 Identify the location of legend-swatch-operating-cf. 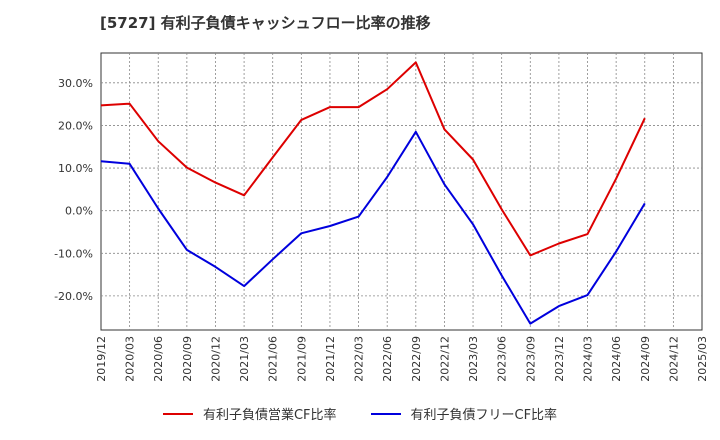
(177, 413).